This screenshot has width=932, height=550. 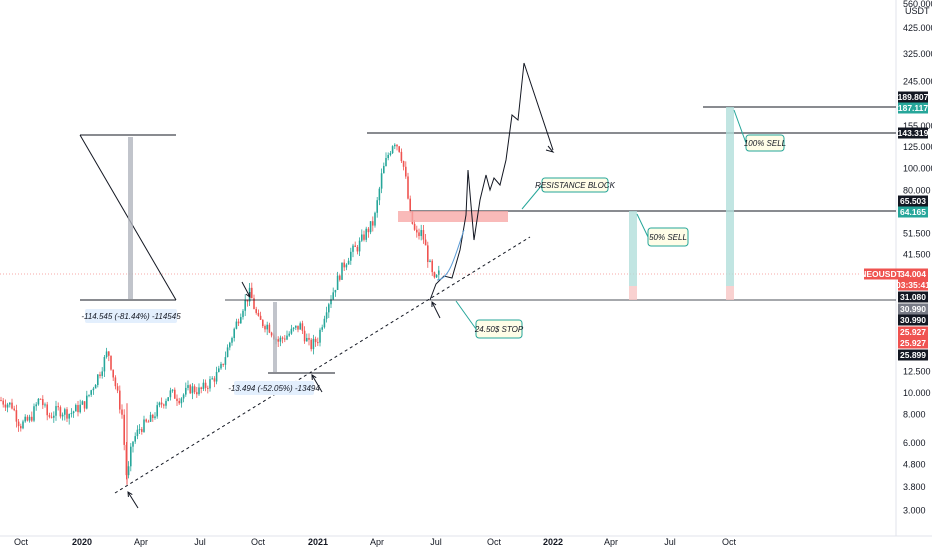 I want to click on arrow-crash-low, so click(x=133, y=500).